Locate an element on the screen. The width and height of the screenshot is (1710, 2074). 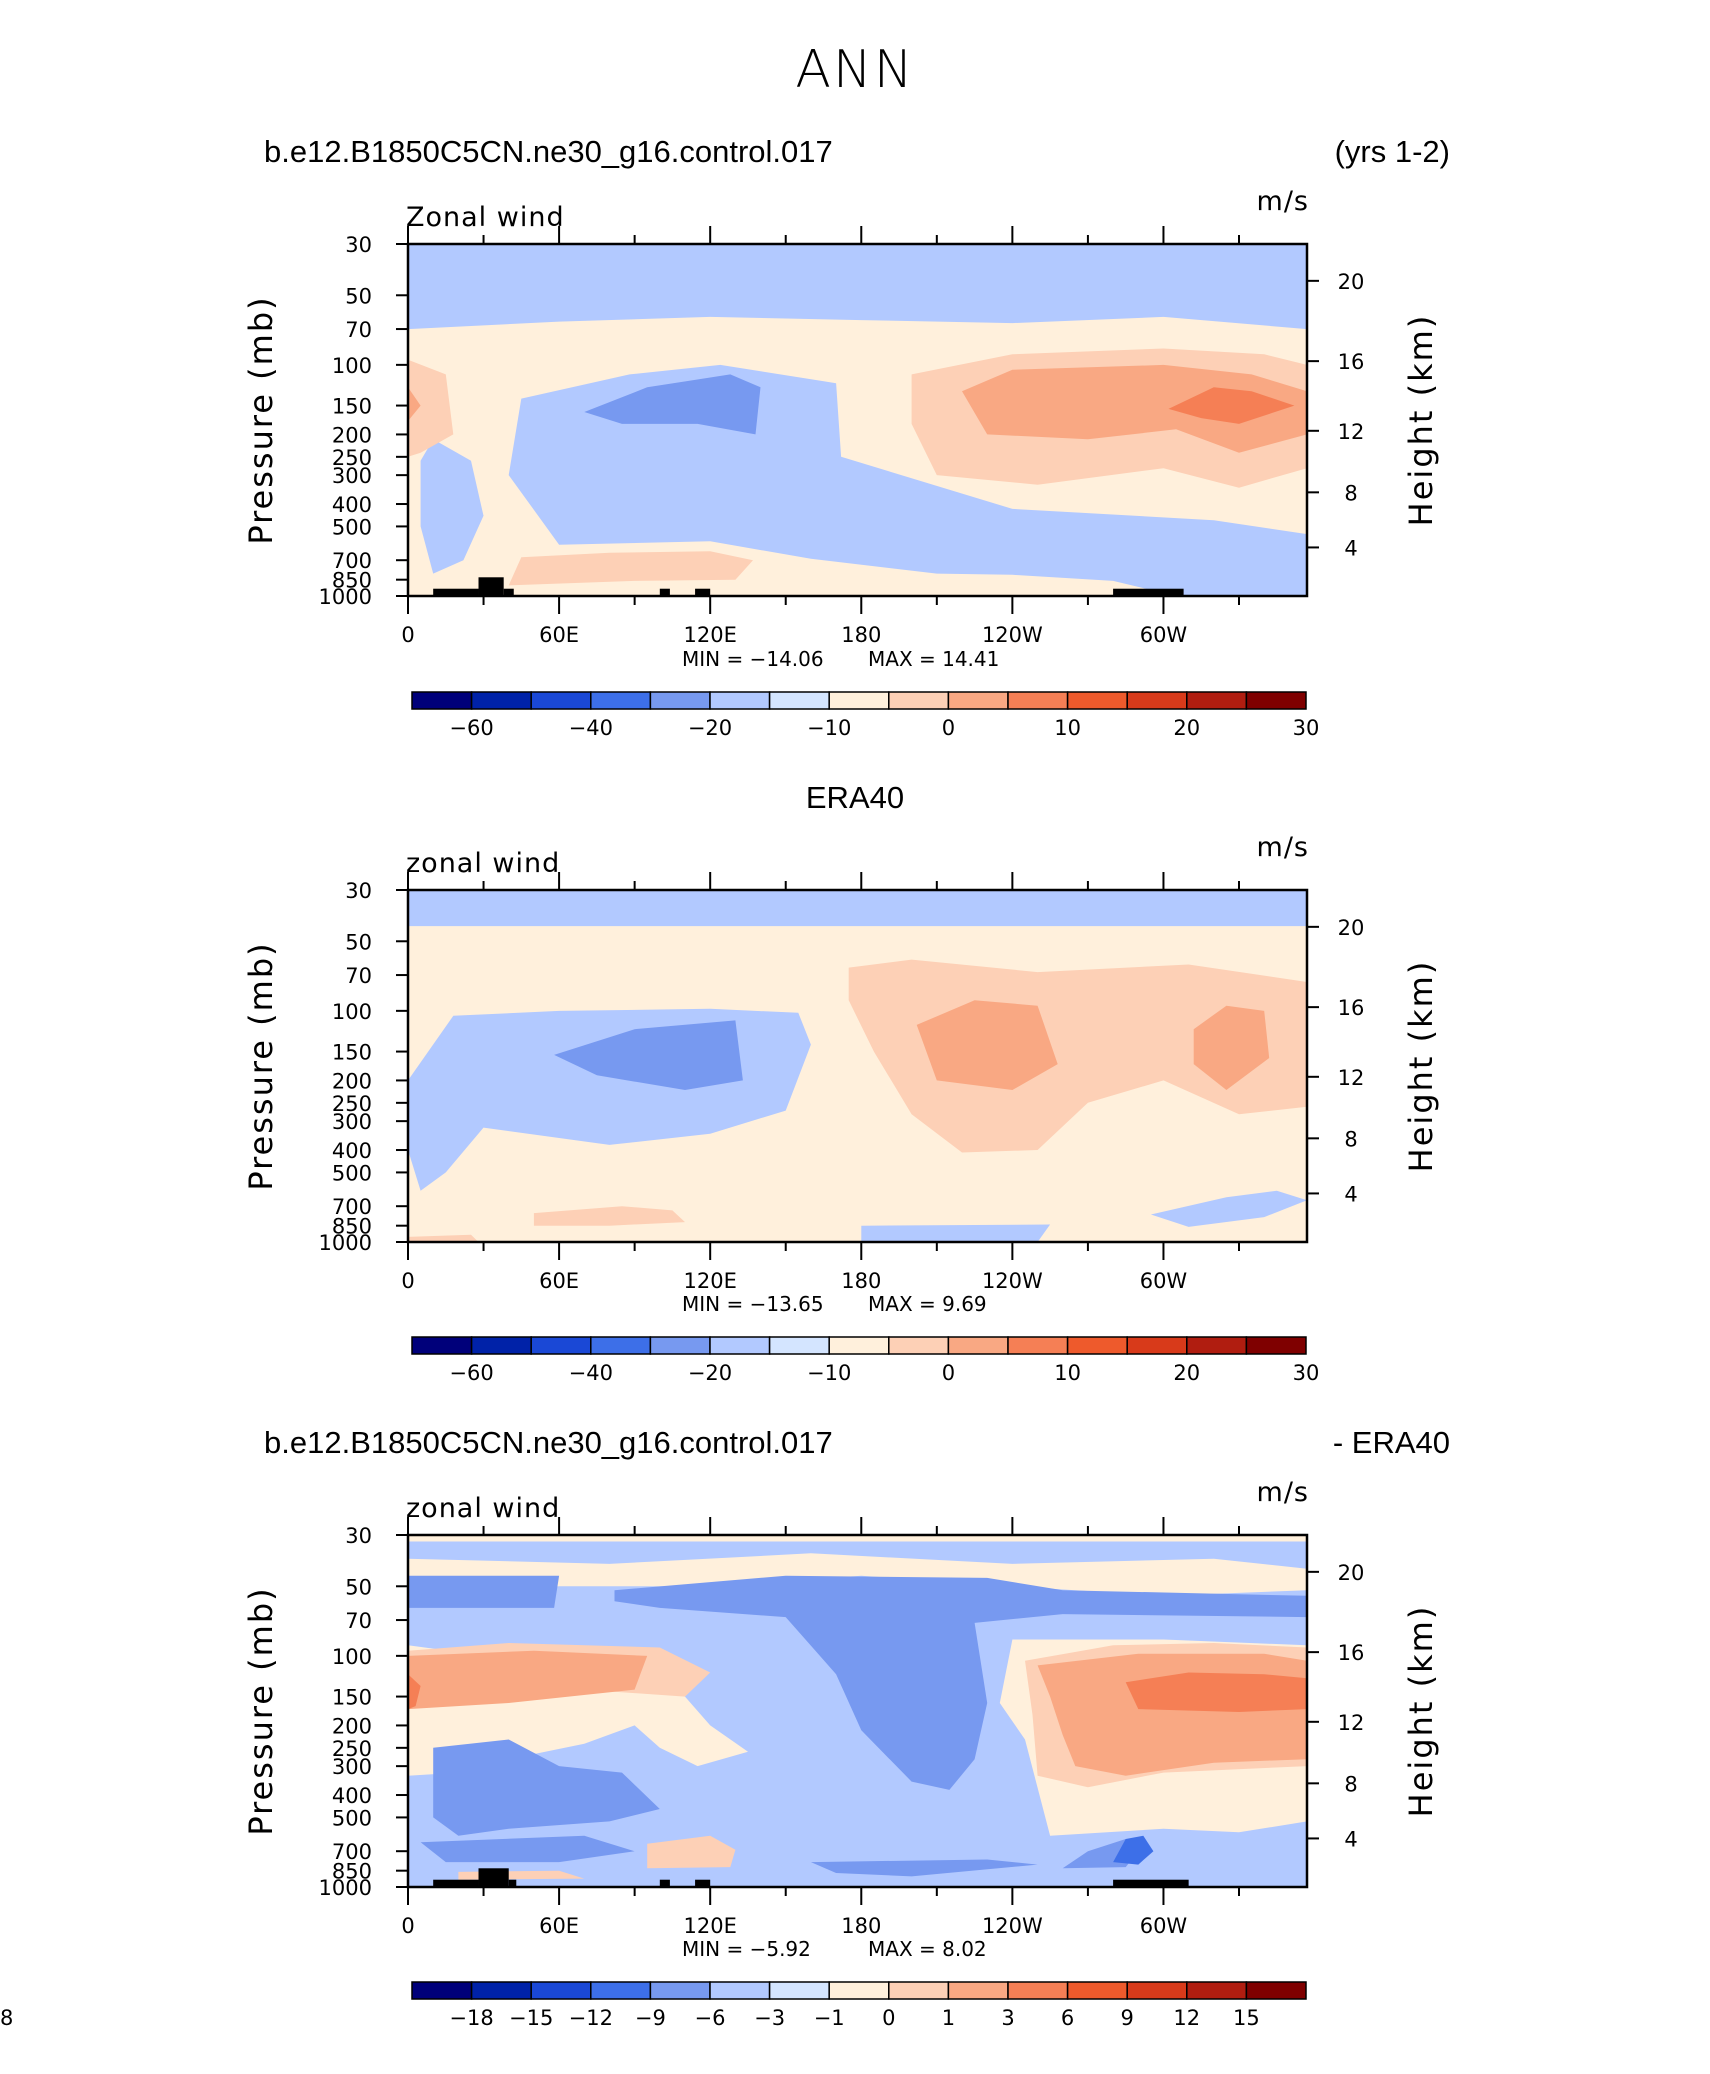
y2-axis-label: Height (km) is located at coordinates (1421, 1711).